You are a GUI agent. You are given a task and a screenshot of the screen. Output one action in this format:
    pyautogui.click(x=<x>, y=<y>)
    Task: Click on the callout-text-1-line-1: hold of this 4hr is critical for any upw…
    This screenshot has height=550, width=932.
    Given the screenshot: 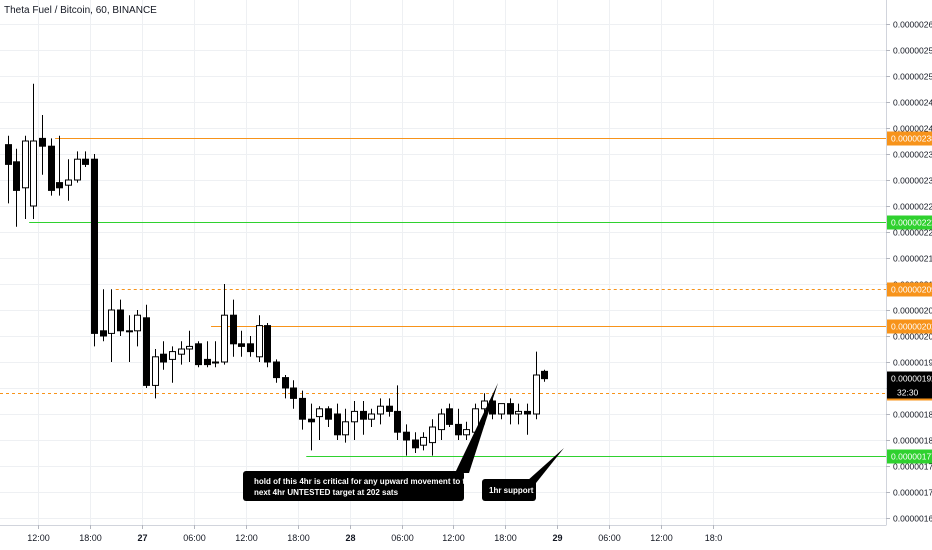 What is the action you would take?
    pyautogui.click(x=364, y=481)
    